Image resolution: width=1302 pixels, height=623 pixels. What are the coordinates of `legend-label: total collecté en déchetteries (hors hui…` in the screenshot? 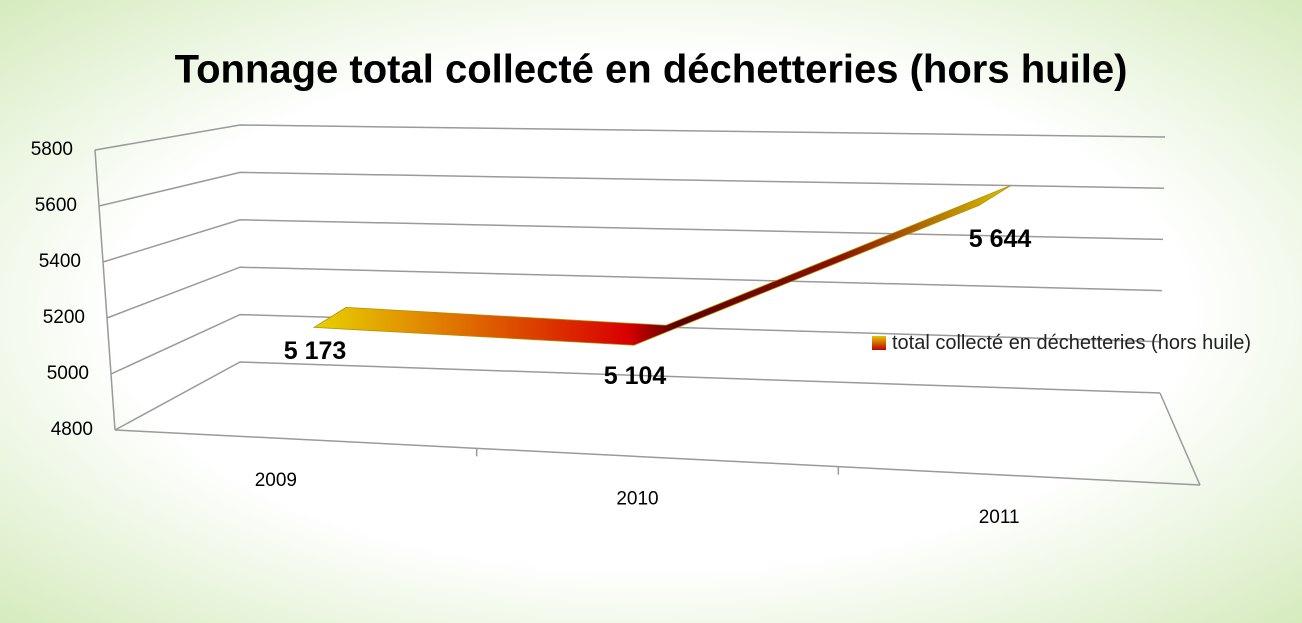 It's located at (1072, 343).